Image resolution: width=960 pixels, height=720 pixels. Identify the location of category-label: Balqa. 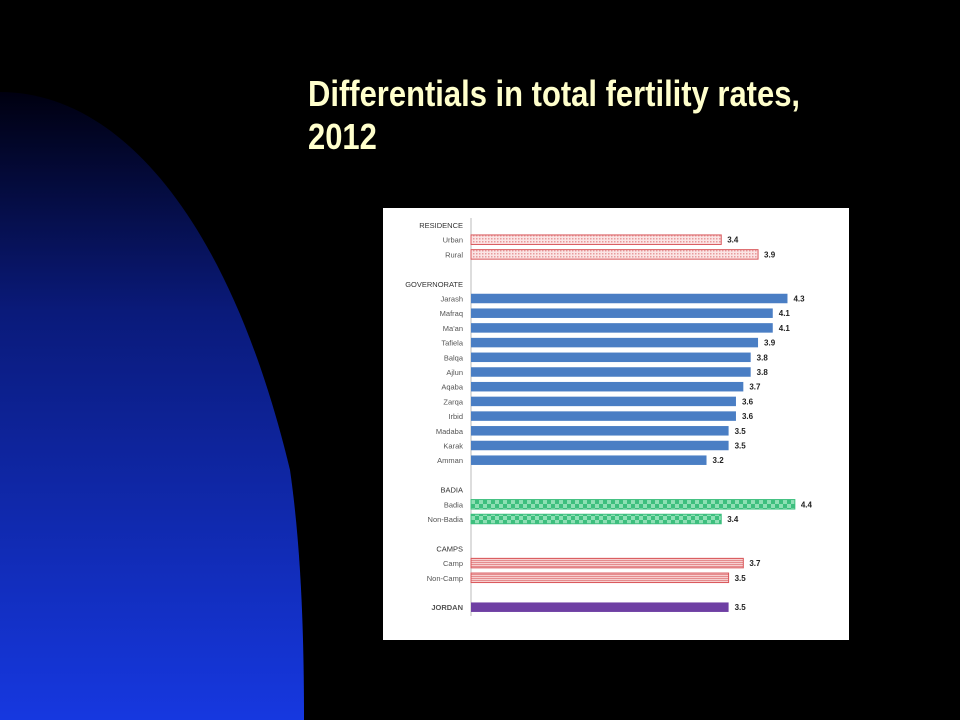
(454, 357).